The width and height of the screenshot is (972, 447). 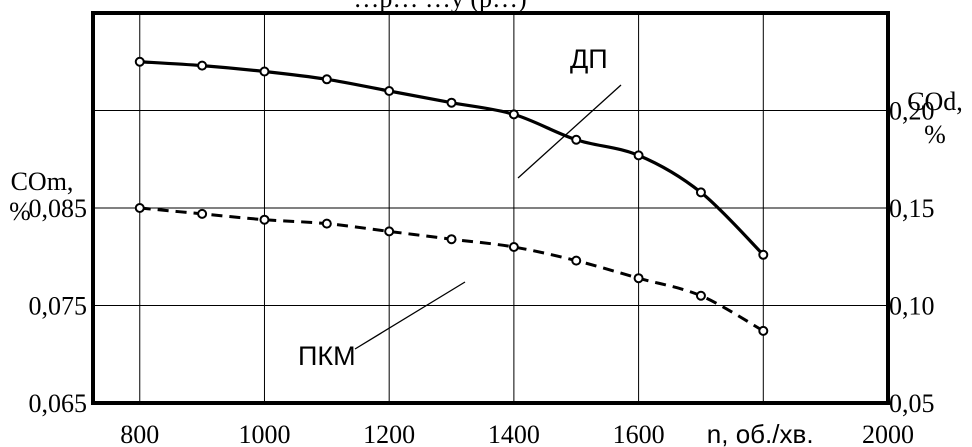 What do you see at coordinates (410, 315) in the screenshot?
I see `leader-line-pkm` at bounding box center [410, 315].